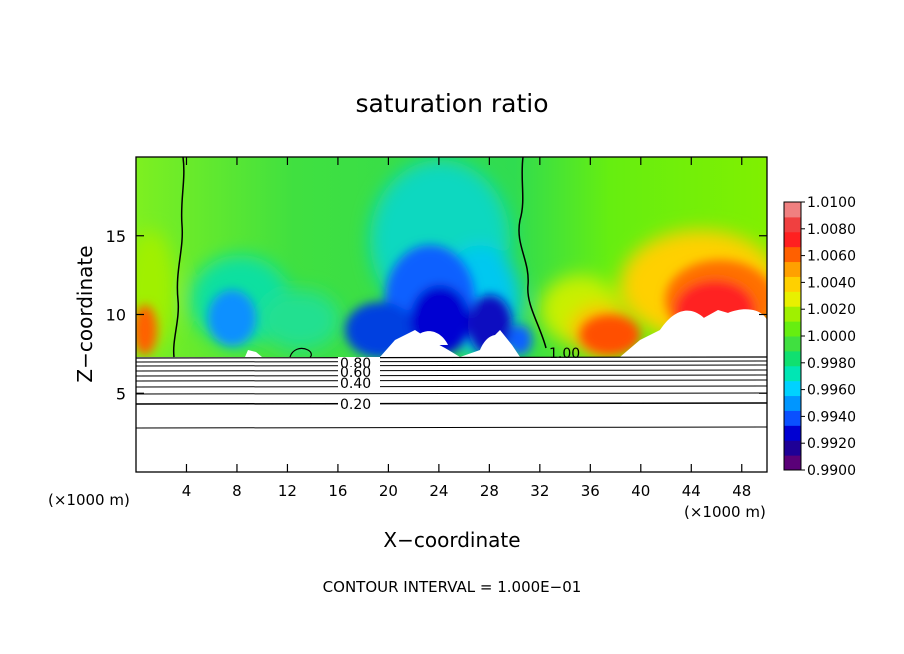 The width and height of the screenshot is (904, 654). Describe the element at coordinates (355, 384) in the screenshot. I see `contour-label-040: 0.40` at that location.